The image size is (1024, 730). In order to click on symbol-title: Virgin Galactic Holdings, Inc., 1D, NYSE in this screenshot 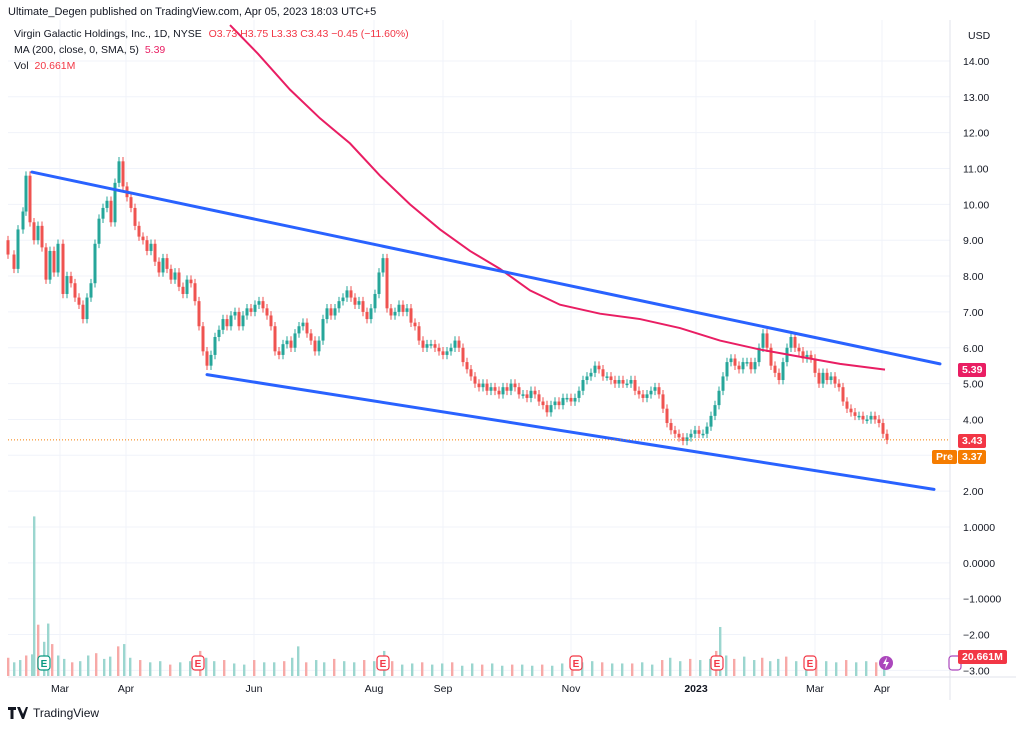, I will do `click(108, 34)`.